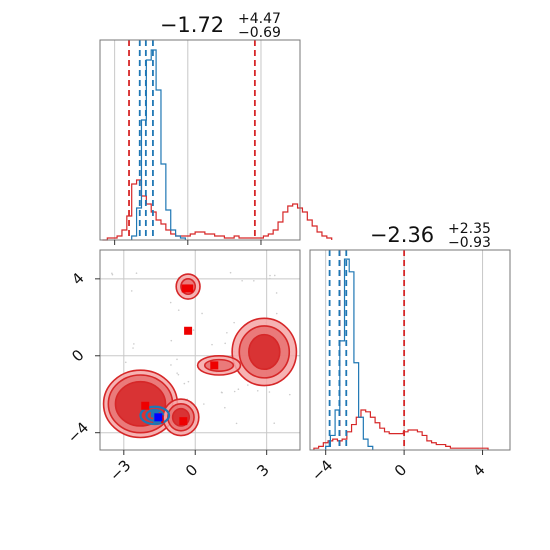  Describe the element at coordinates (77, 278) in the screenshot. I see `joint-y-tick-label: 4` at that location.